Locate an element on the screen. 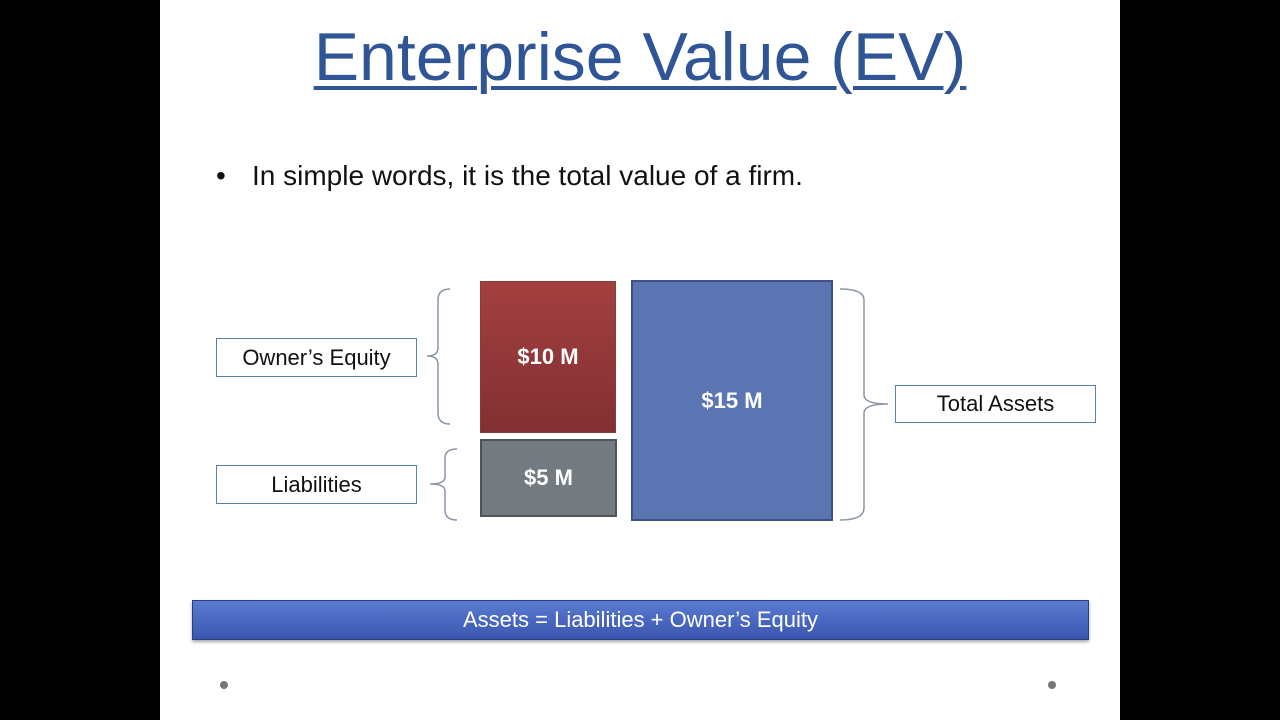 Image resolution: width=1280 pixels, height=720 pixels. slide-dot-right is located at coordinates (1052, 685).